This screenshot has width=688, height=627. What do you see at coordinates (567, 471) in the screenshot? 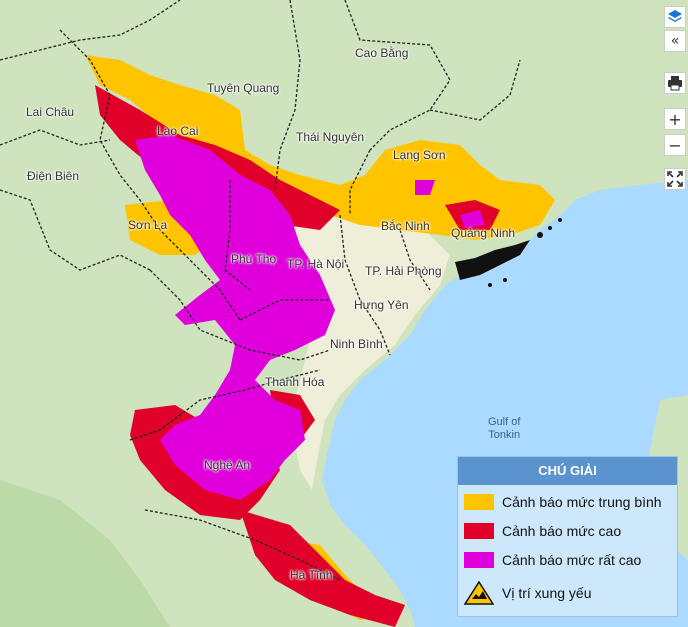
I see `legend-title: CHÚ GIẢI` at bounding box center [567, 471].